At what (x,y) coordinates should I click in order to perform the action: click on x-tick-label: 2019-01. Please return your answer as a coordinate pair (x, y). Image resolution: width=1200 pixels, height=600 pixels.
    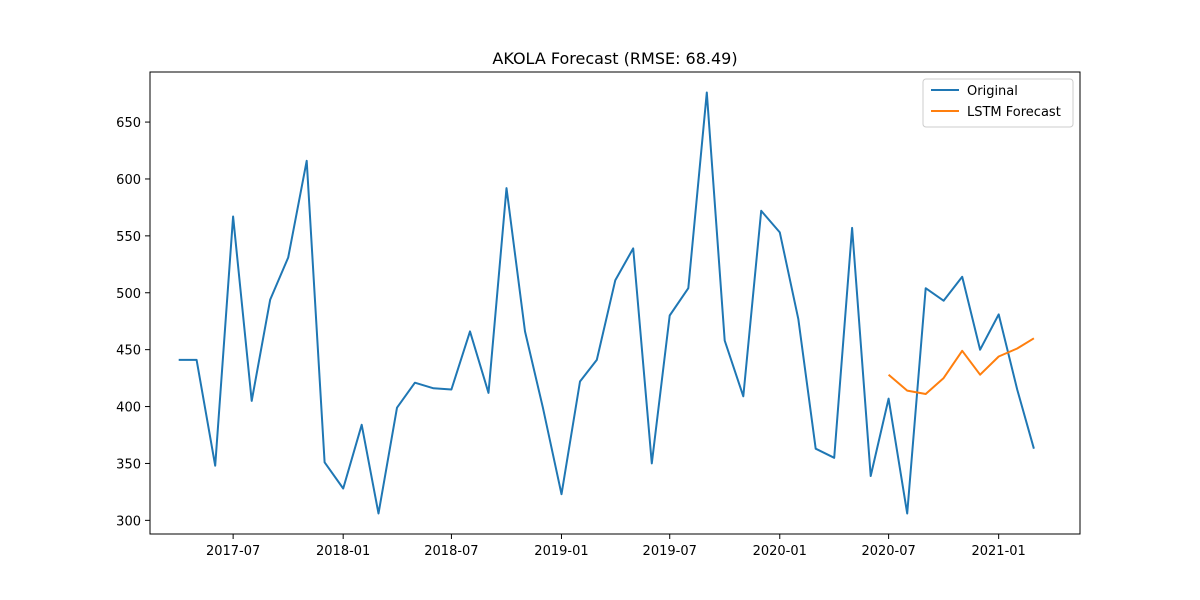
    Looking at the image, I should click on (561, 551).